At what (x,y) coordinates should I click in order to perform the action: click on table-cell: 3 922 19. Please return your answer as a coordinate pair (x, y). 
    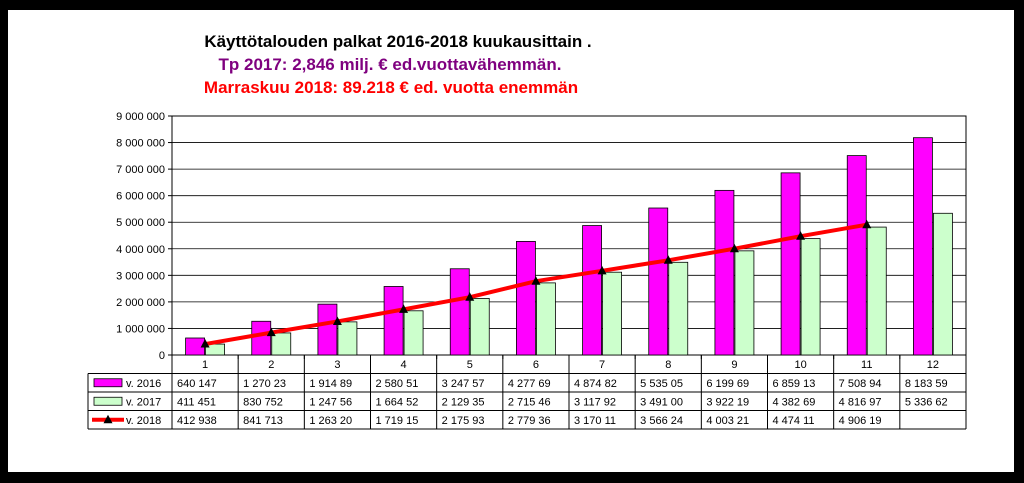
    Looking at the image, I should click on (727, 402).